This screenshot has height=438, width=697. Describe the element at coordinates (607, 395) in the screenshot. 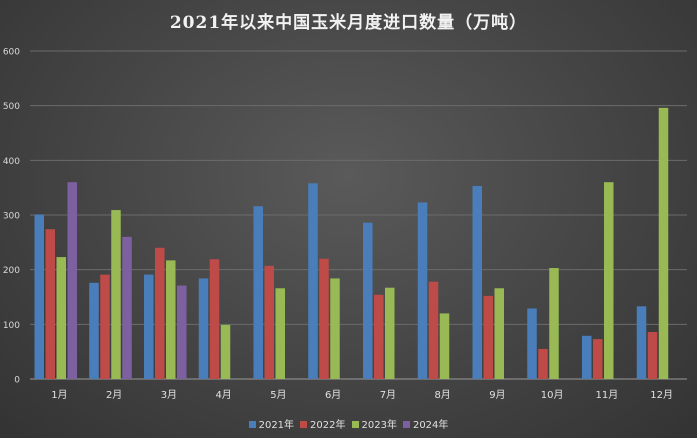

I see `x-tick-label: 11月` at that location.